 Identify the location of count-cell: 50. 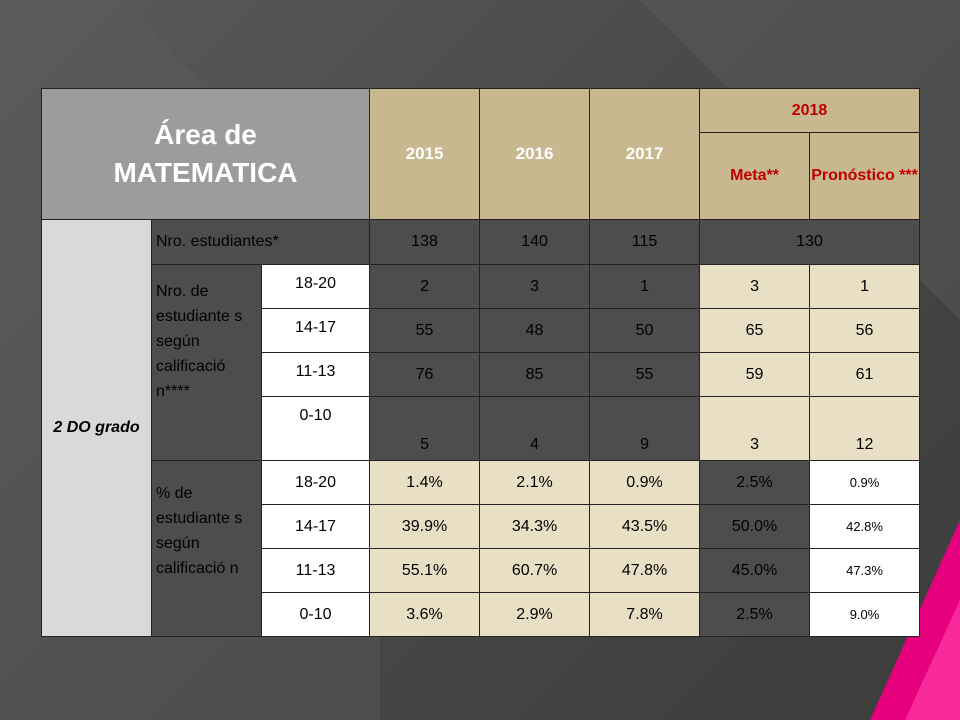
(645, 330).